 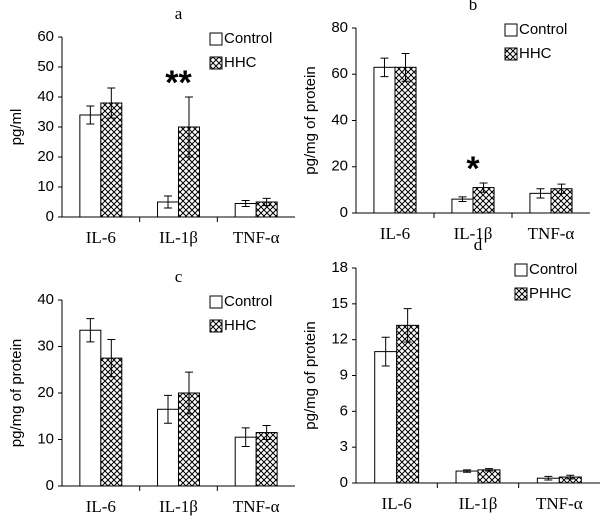 I want to click on y-tick-label: 12, so click(x=339, y=339).